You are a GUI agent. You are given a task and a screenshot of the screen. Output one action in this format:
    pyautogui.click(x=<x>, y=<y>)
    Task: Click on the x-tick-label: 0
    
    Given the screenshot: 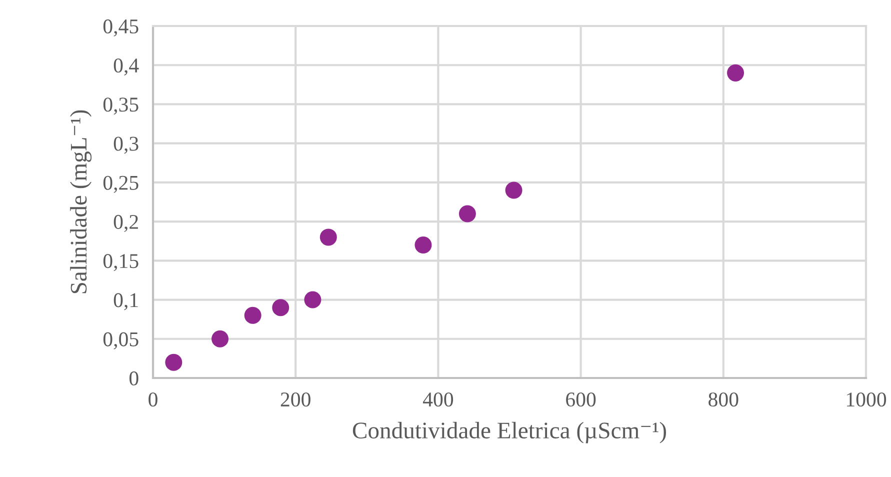 What is the action you would take?
    pyautogui.click(x=153, y=399)
    